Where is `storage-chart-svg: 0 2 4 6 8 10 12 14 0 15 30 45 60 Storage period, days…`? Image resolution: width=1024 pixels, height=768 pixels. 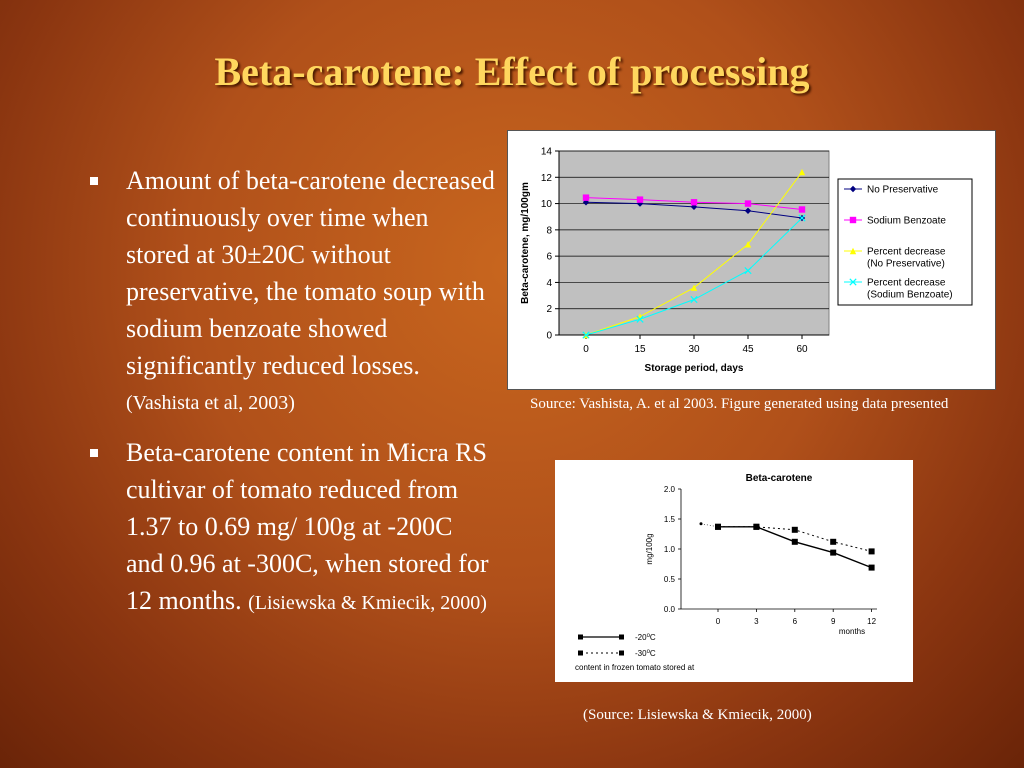
storage-chart-svg: 0 2 4 6 8 10 12 14 0 15 30 45 60 Storage period, days… is located at coordinates (746, 260).